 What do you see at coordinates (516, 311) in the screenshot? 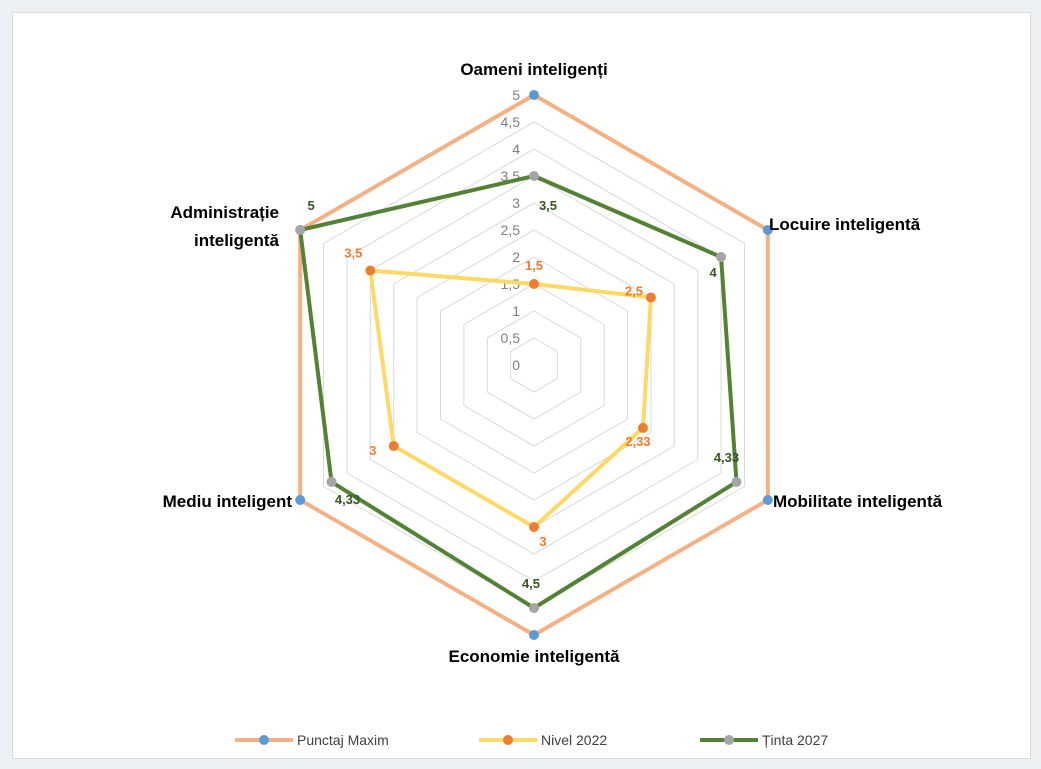
I see `tick-label: 1` at bounding box center [516, 311].